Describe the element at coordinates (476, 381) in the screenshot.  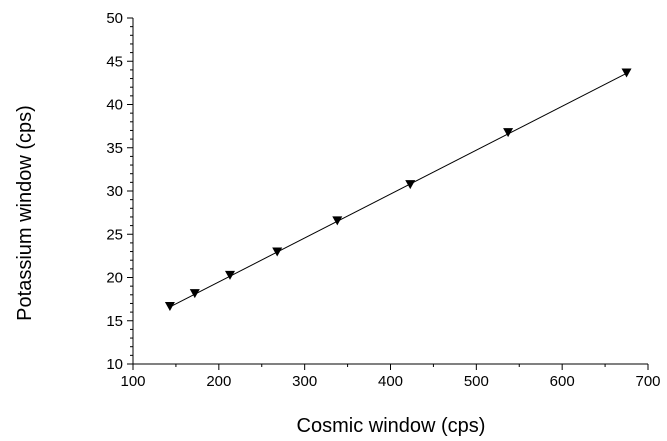
I see `x-tick-label: 500` at that location.